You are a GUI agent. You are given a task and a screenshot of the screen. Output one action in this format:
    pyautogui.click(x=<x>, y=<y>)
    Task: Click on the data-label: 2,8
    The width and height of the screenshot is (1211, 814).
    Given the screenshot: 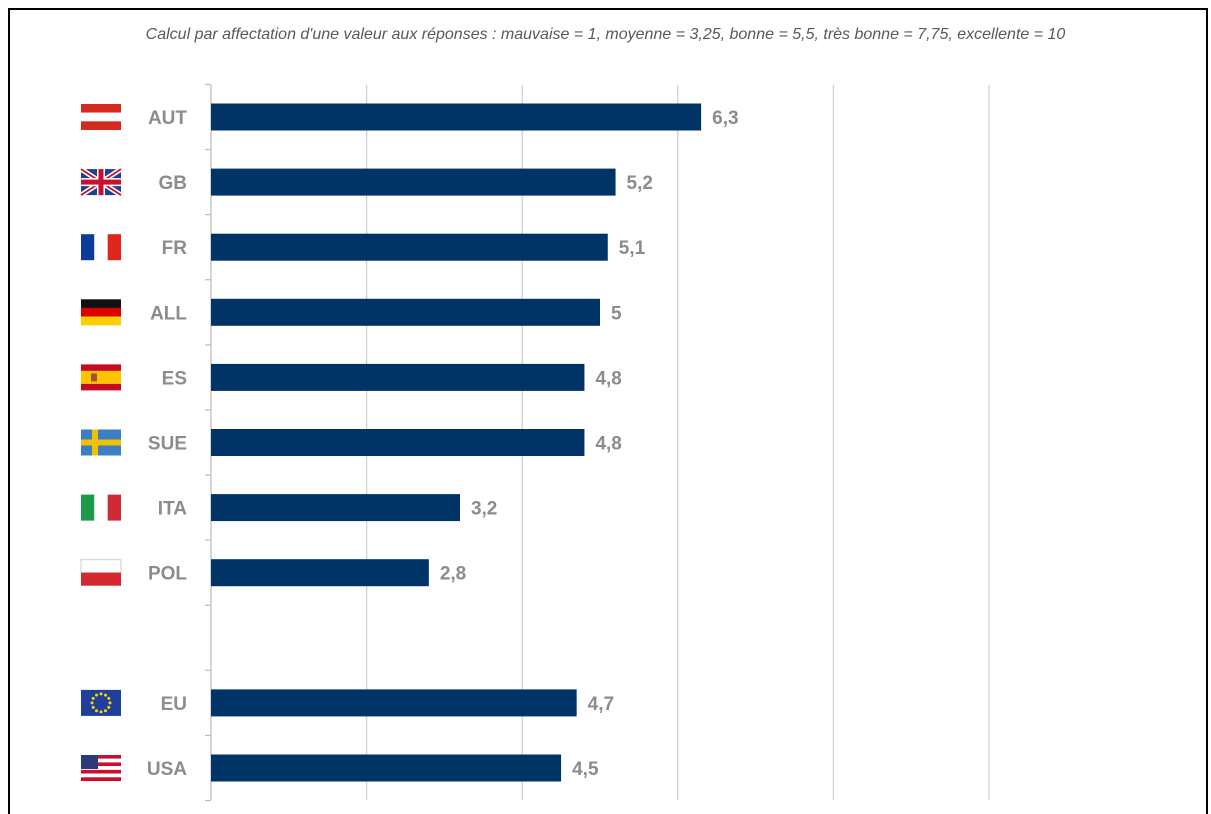 What is the action you would take?
    pyautogui.click(x=453, y=574)
    